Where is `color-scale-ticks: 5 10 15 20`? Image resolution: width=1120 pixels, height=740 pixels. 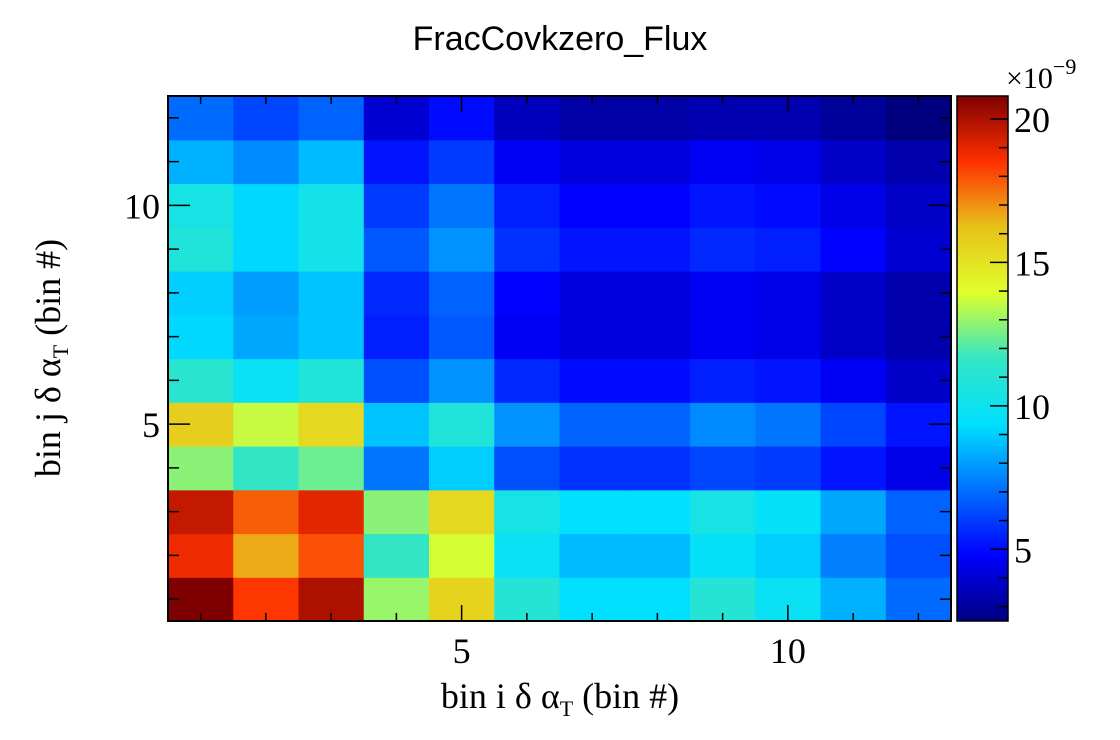
color-scale-ticks: 5 10 15 20 is located at coordinates (1020, 354).